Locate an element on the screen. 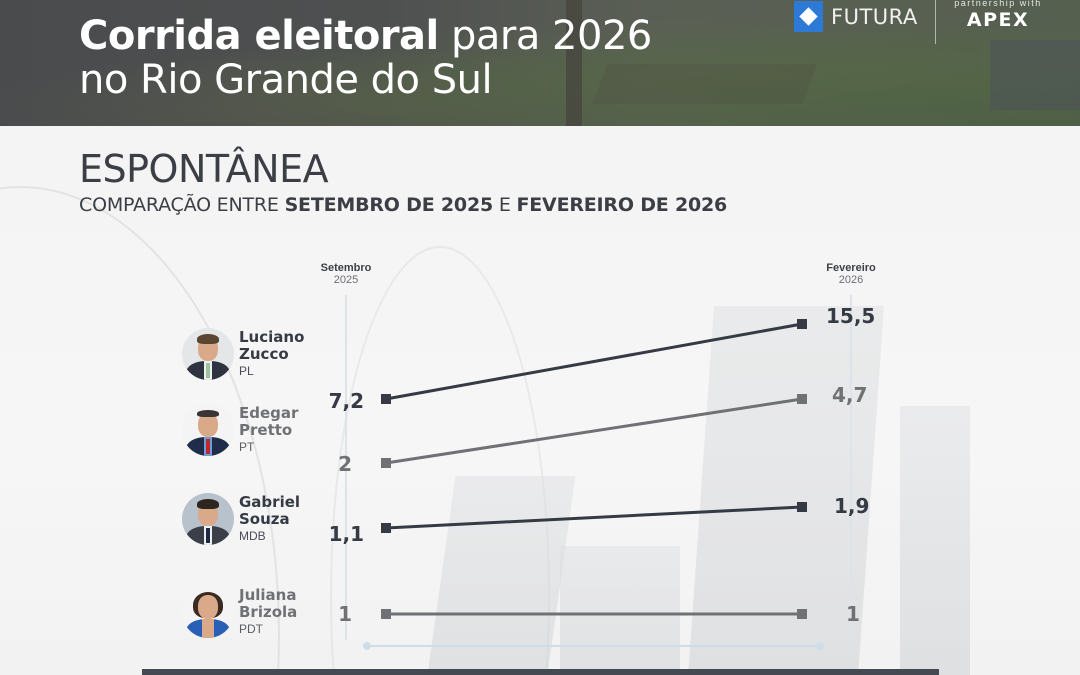 The image size is (1080, 675). column-year: 2026 is located at coordinates (851, 280).